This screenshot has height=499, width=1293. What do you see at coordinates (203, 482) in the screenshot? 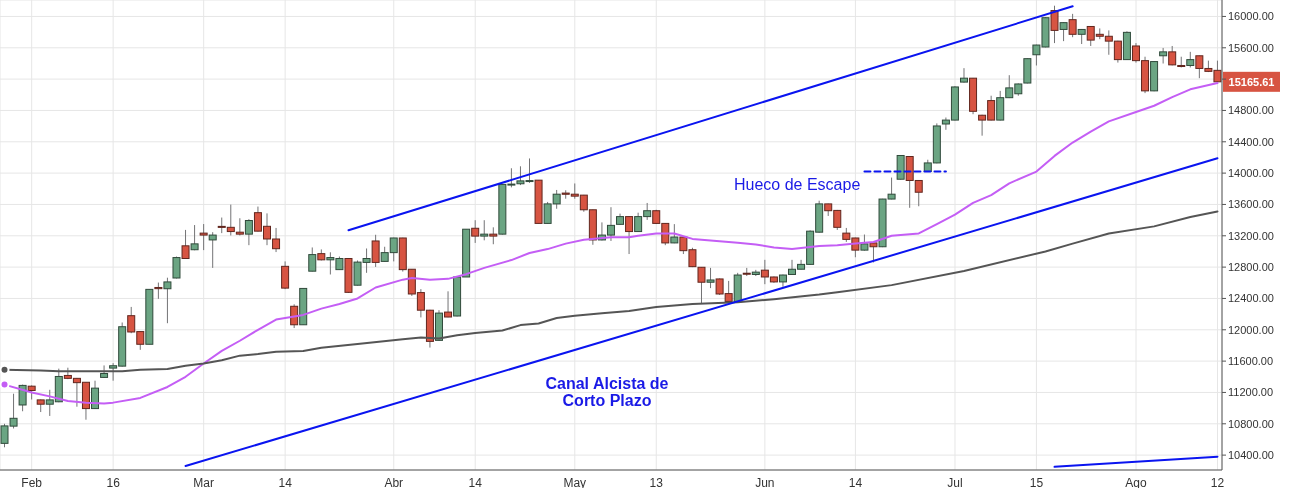
I see `x-tick-label: Mar` at bounding box center [203, 482].